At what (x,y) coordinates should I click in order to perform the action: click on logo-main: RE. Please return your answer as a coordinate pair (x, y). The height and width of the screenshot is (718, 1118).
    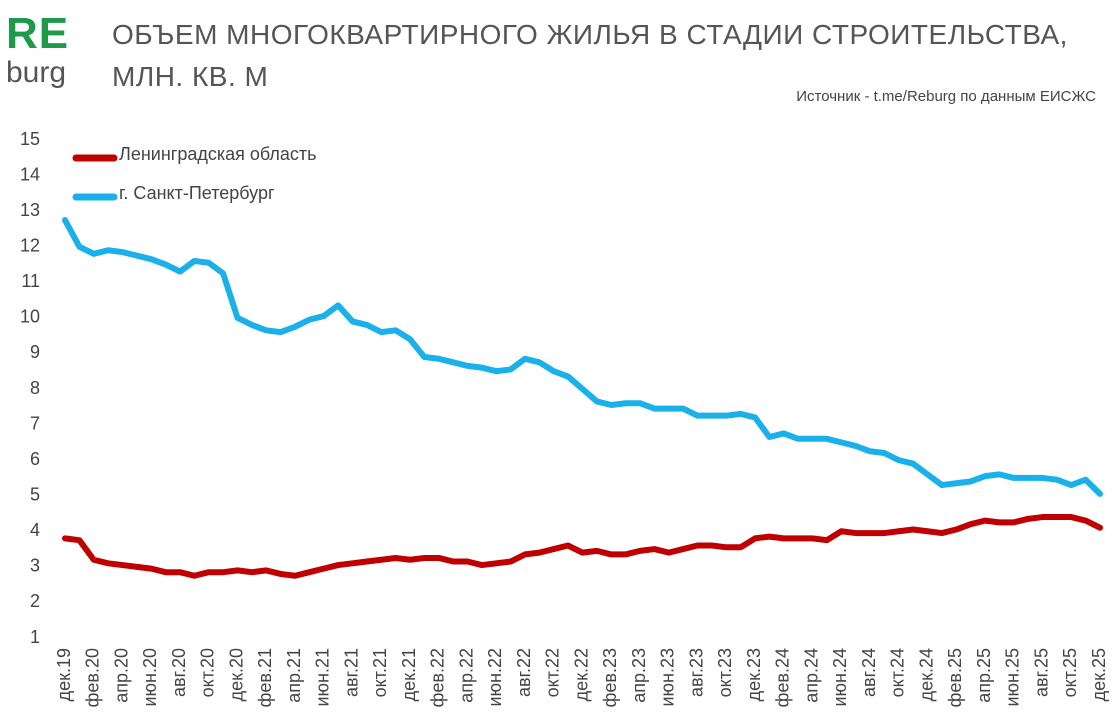
    Looking at the image, I should click on (38, 33).